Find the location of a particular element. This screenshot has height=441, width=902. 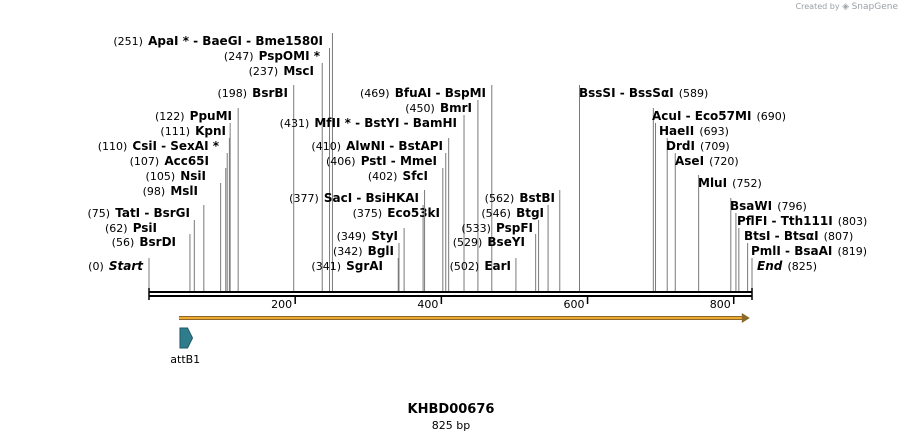

site-enzyme: PstI - MmeI is located at coordinates (399, 161).